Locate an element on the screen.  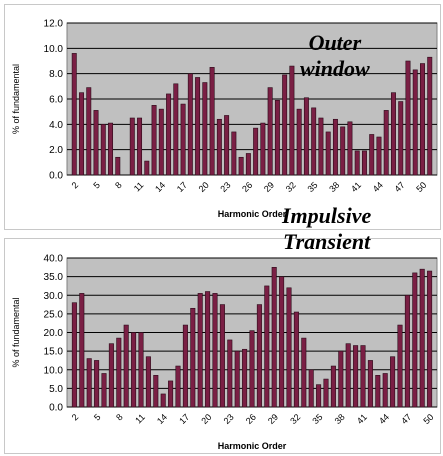
y-tick-label: 10.0 is located at coordinates (54, 370).